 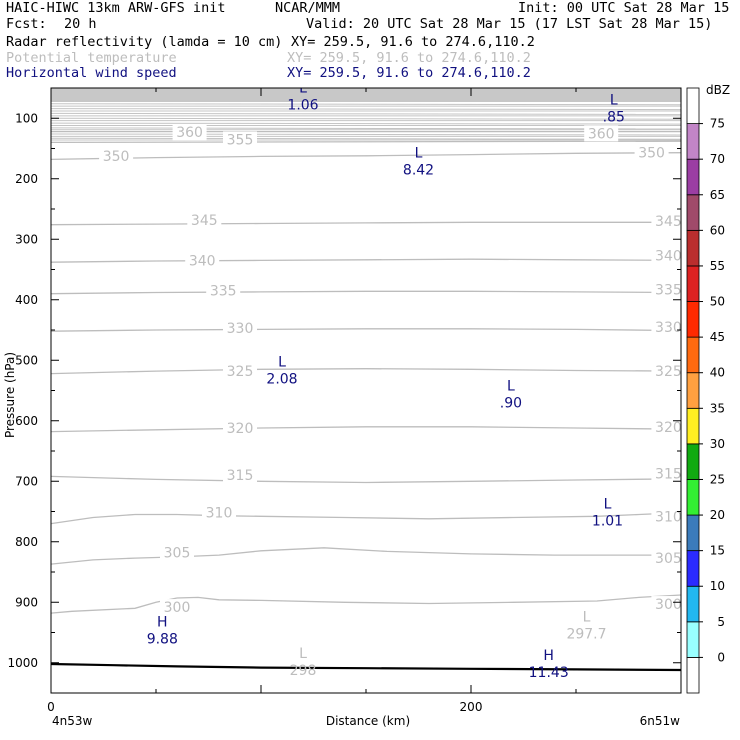 I want to click on isentrope-label: 310, so click(x=668, y=517).